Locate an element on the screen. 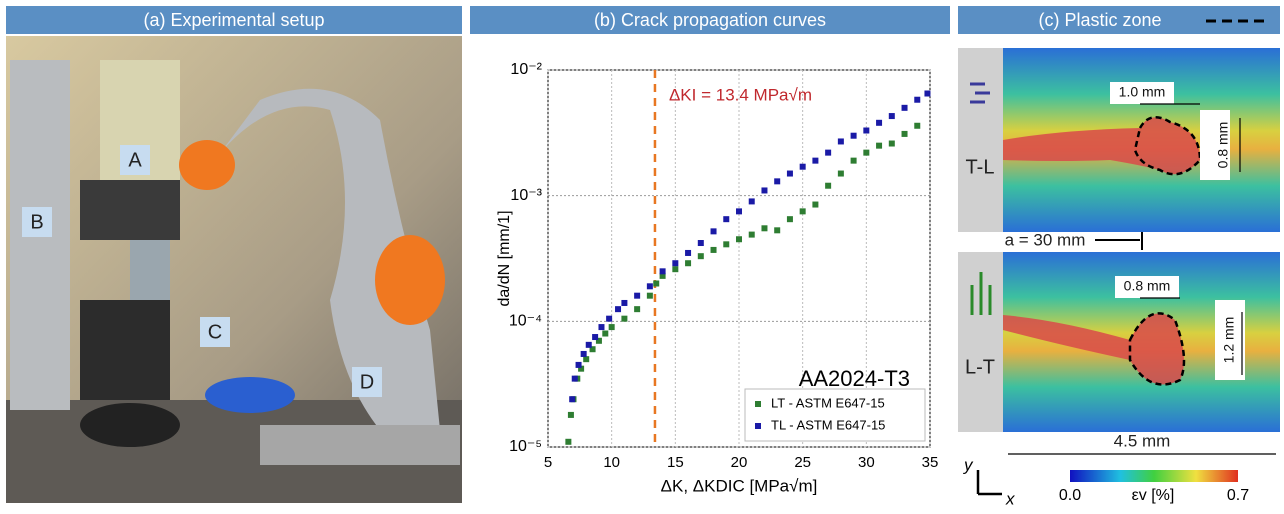 Image resolution: width=1284 pixels, height=514 pixels. orientation-label: T-L is located at coordinates (980, 167).